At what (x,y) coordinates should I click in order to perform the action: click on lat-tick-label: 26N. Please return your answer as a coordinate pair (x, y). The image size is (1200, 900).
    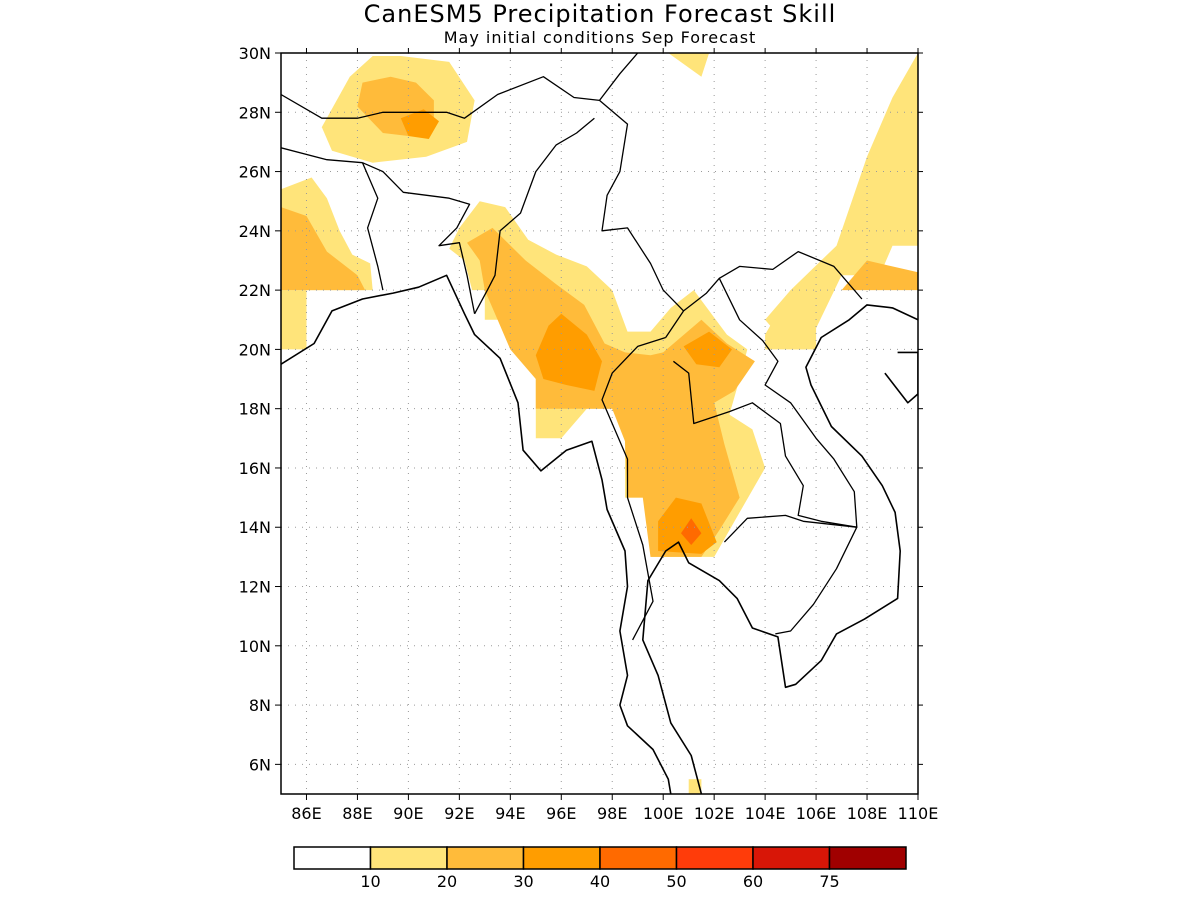
    Looking at the image, I should click on (255, 172).